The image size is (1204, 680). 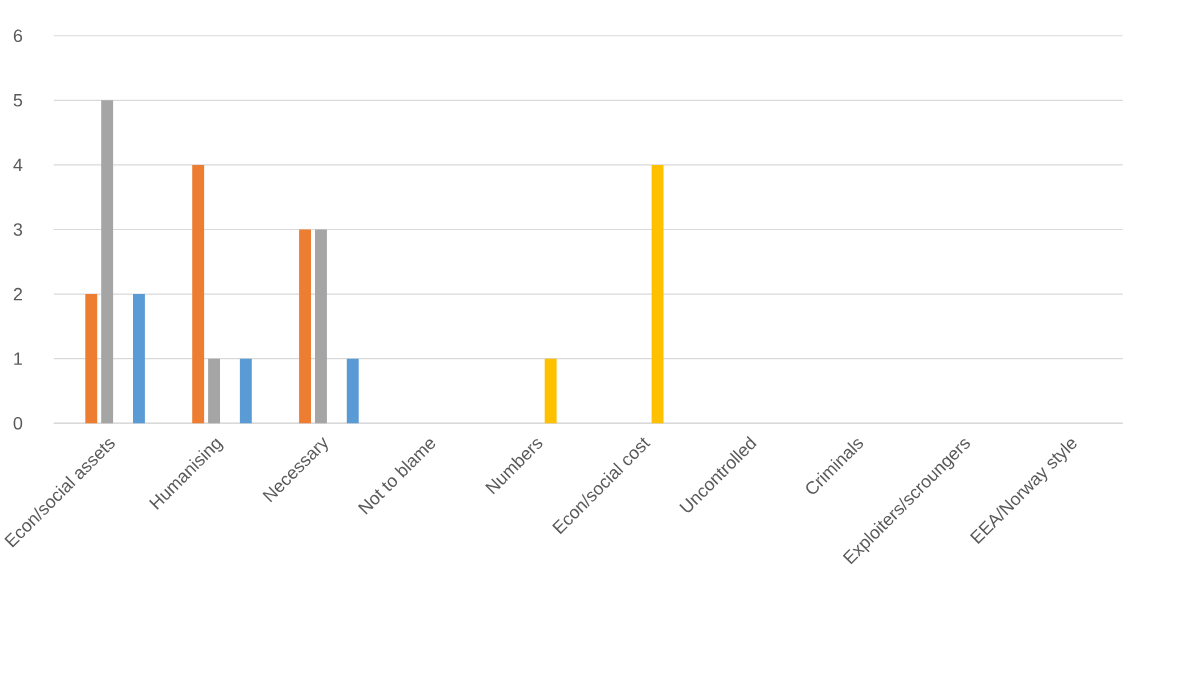 What do you see at coordinates (18, 358) in the screenshot?
I see `y-tick-label: 1` at bounding box center [18, 358].